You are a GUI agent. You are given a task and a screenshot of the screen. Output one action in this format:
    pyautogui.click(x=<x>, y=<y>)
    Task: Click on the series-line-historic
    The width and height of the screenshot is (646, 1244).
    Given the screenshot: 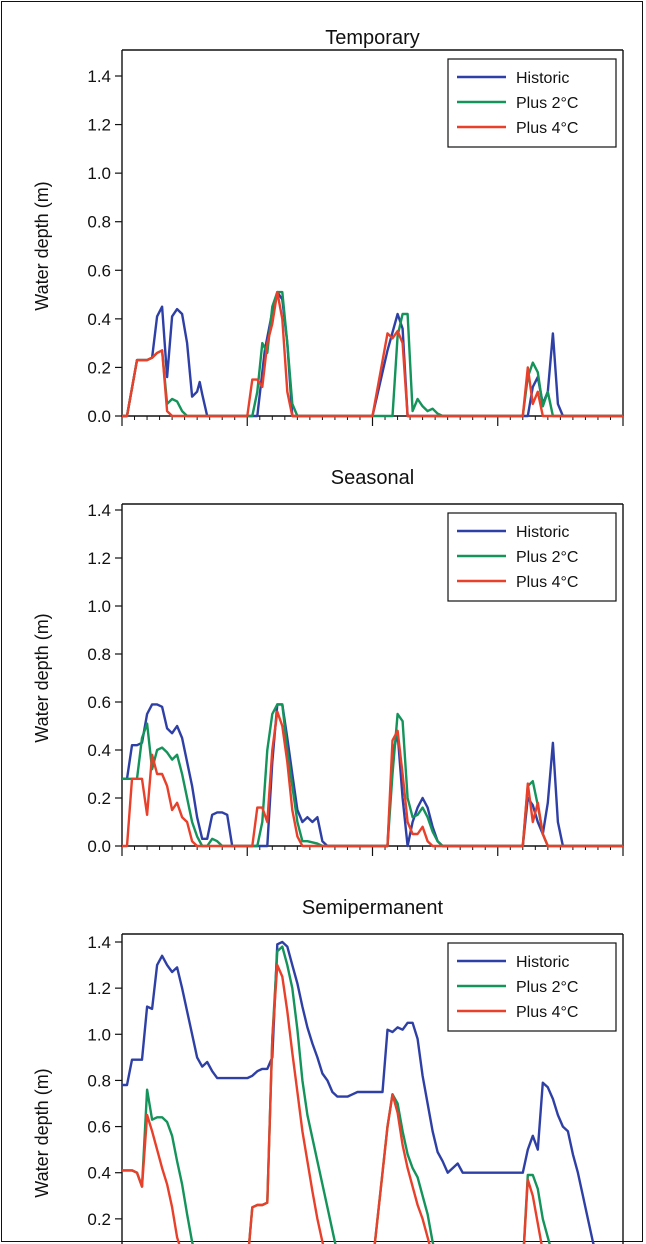 What is the action you would take?
    pyautogui.click(x=372, y=775)
    